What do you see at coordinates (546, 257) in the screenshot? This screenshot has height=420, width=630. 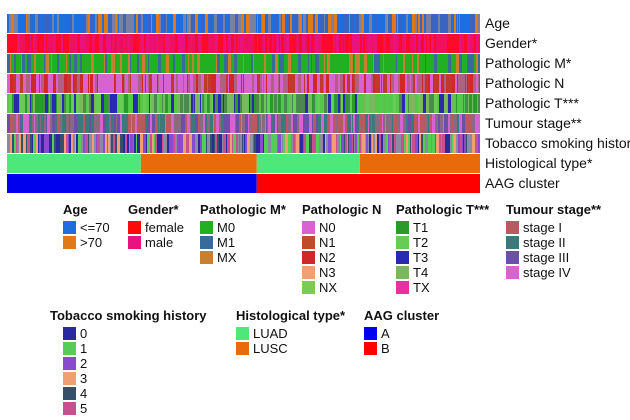 I see `legend-label: stage III` at bounding box center [546, 257].